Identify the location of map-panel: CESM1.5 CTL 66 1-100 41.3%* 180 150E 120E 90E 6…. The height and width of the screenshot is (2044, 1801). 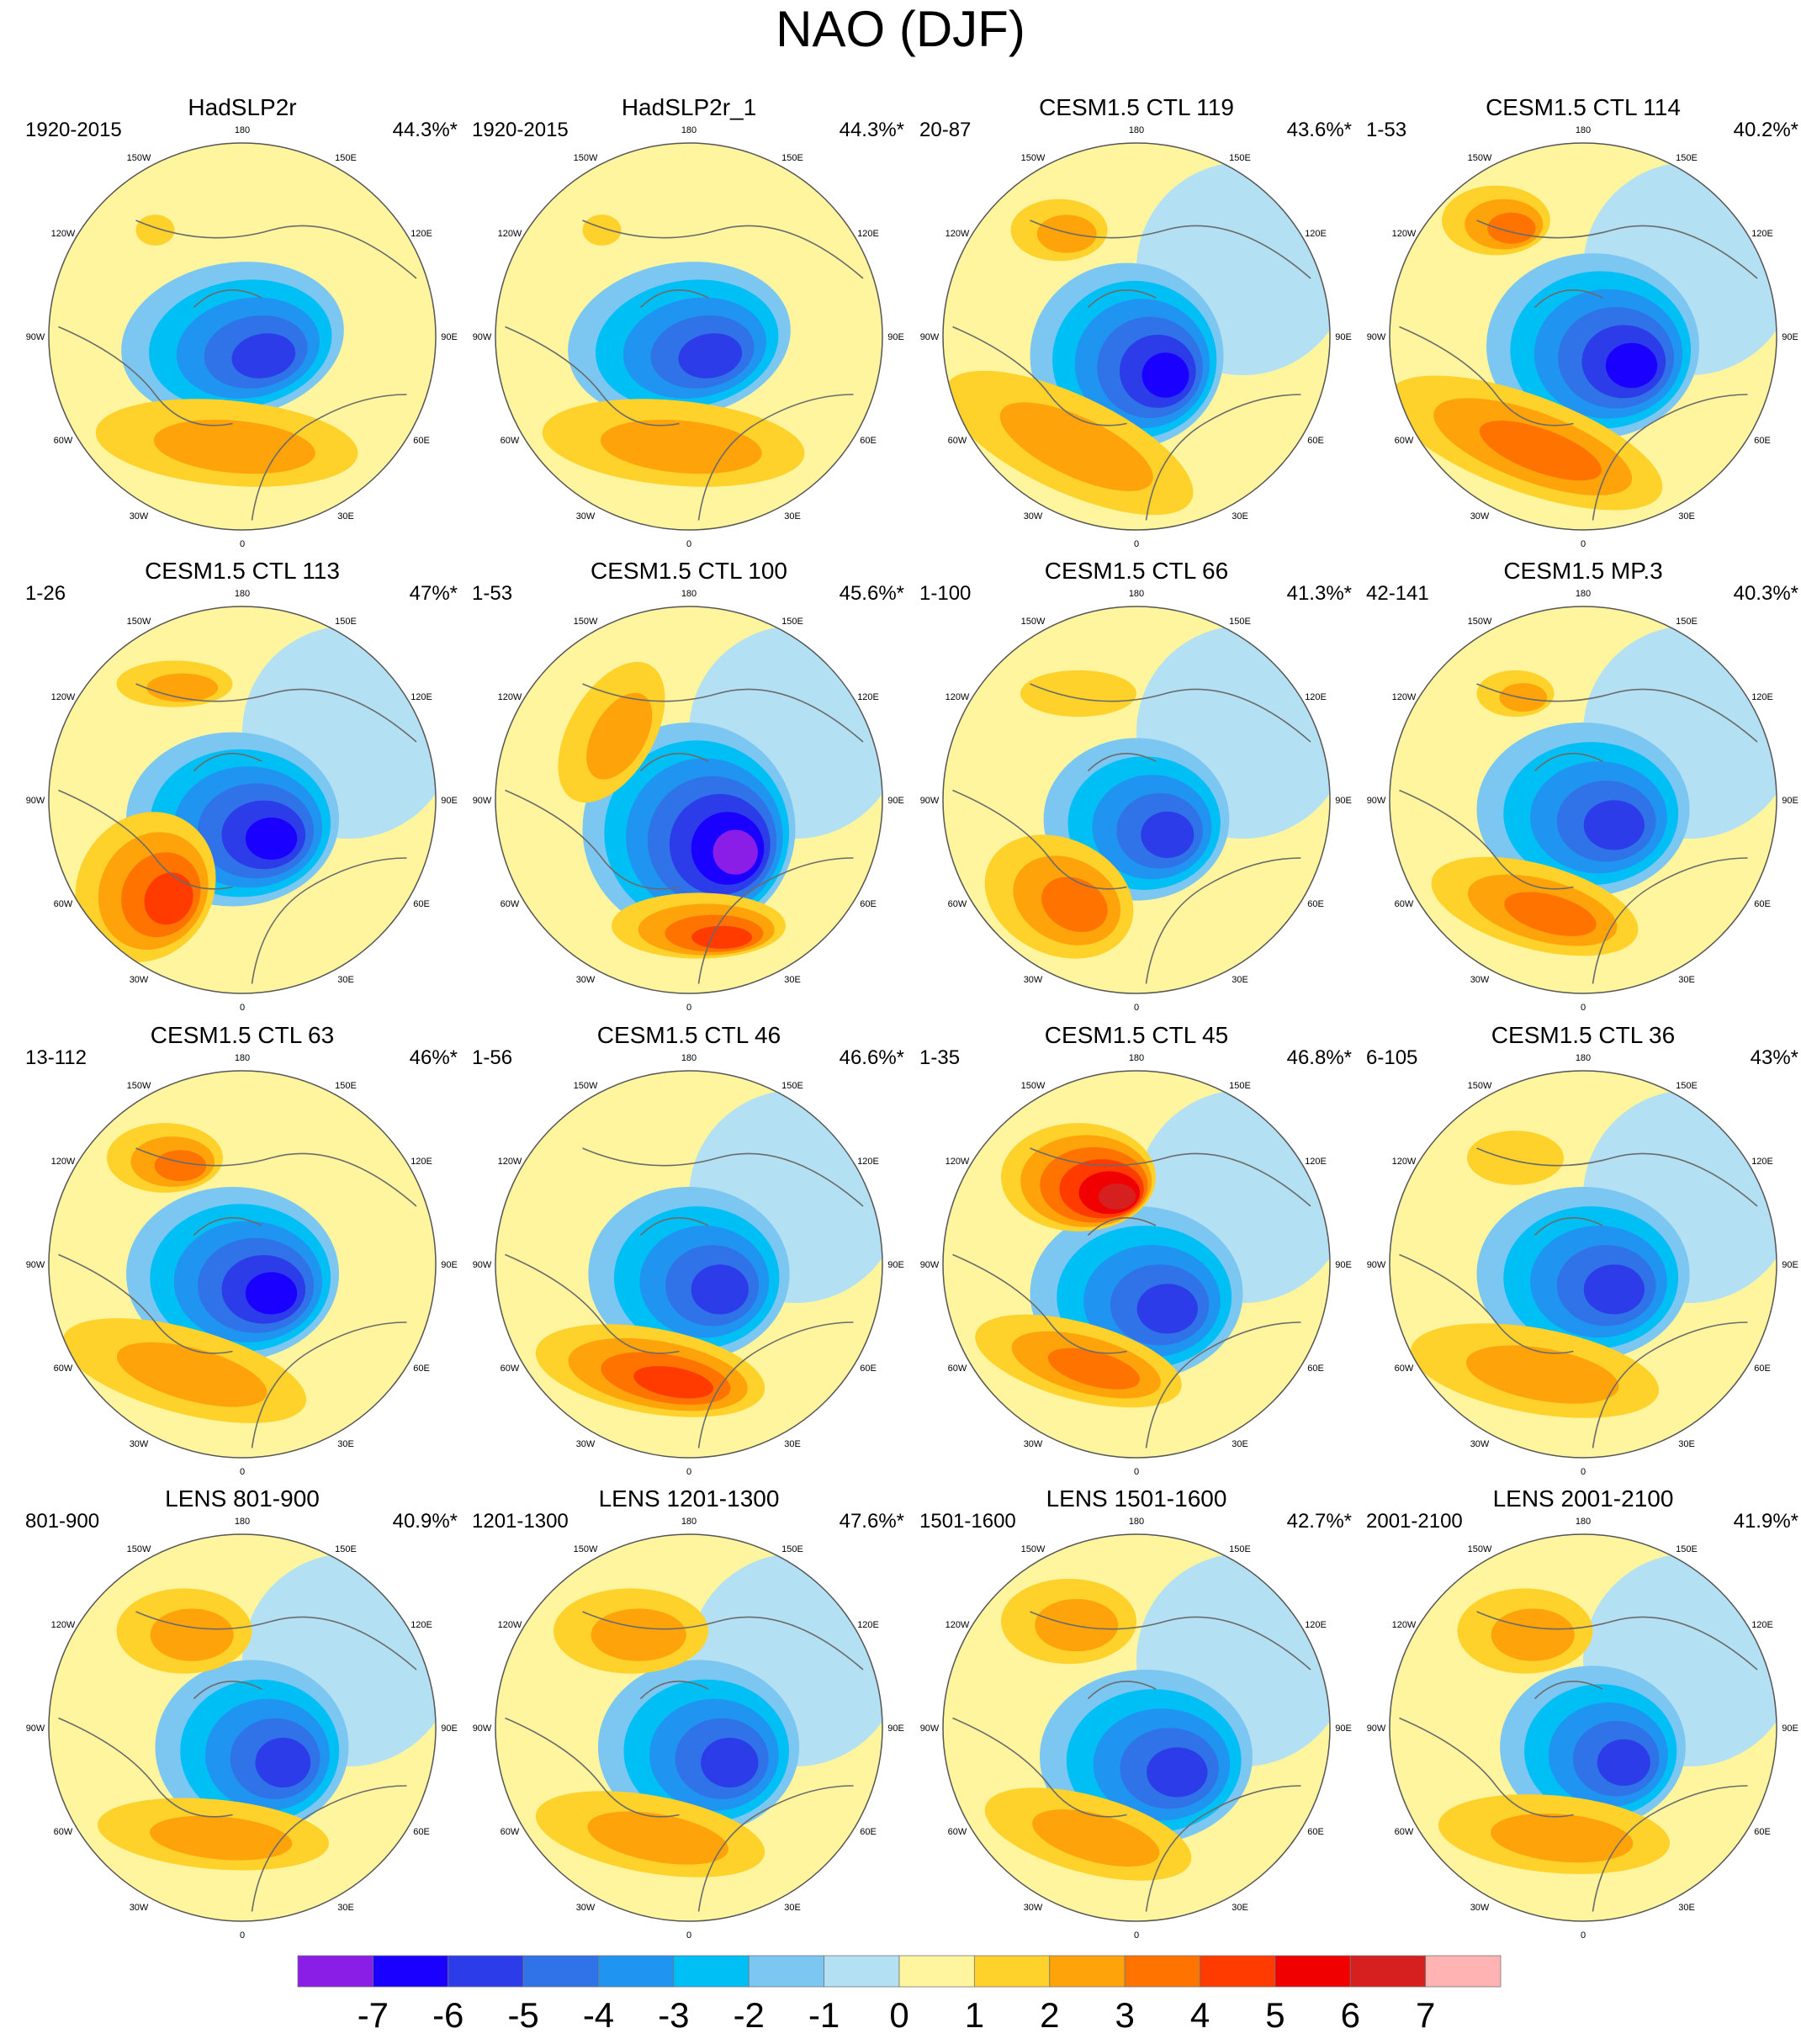
(1137, 788).